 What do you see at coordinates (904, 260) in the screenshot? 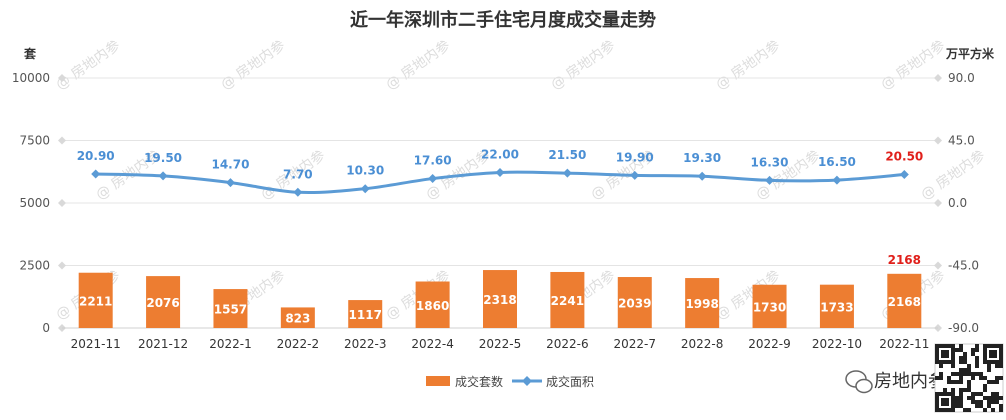
I see `bar-highlight-label: 2168` at bounding box center [904, 260].